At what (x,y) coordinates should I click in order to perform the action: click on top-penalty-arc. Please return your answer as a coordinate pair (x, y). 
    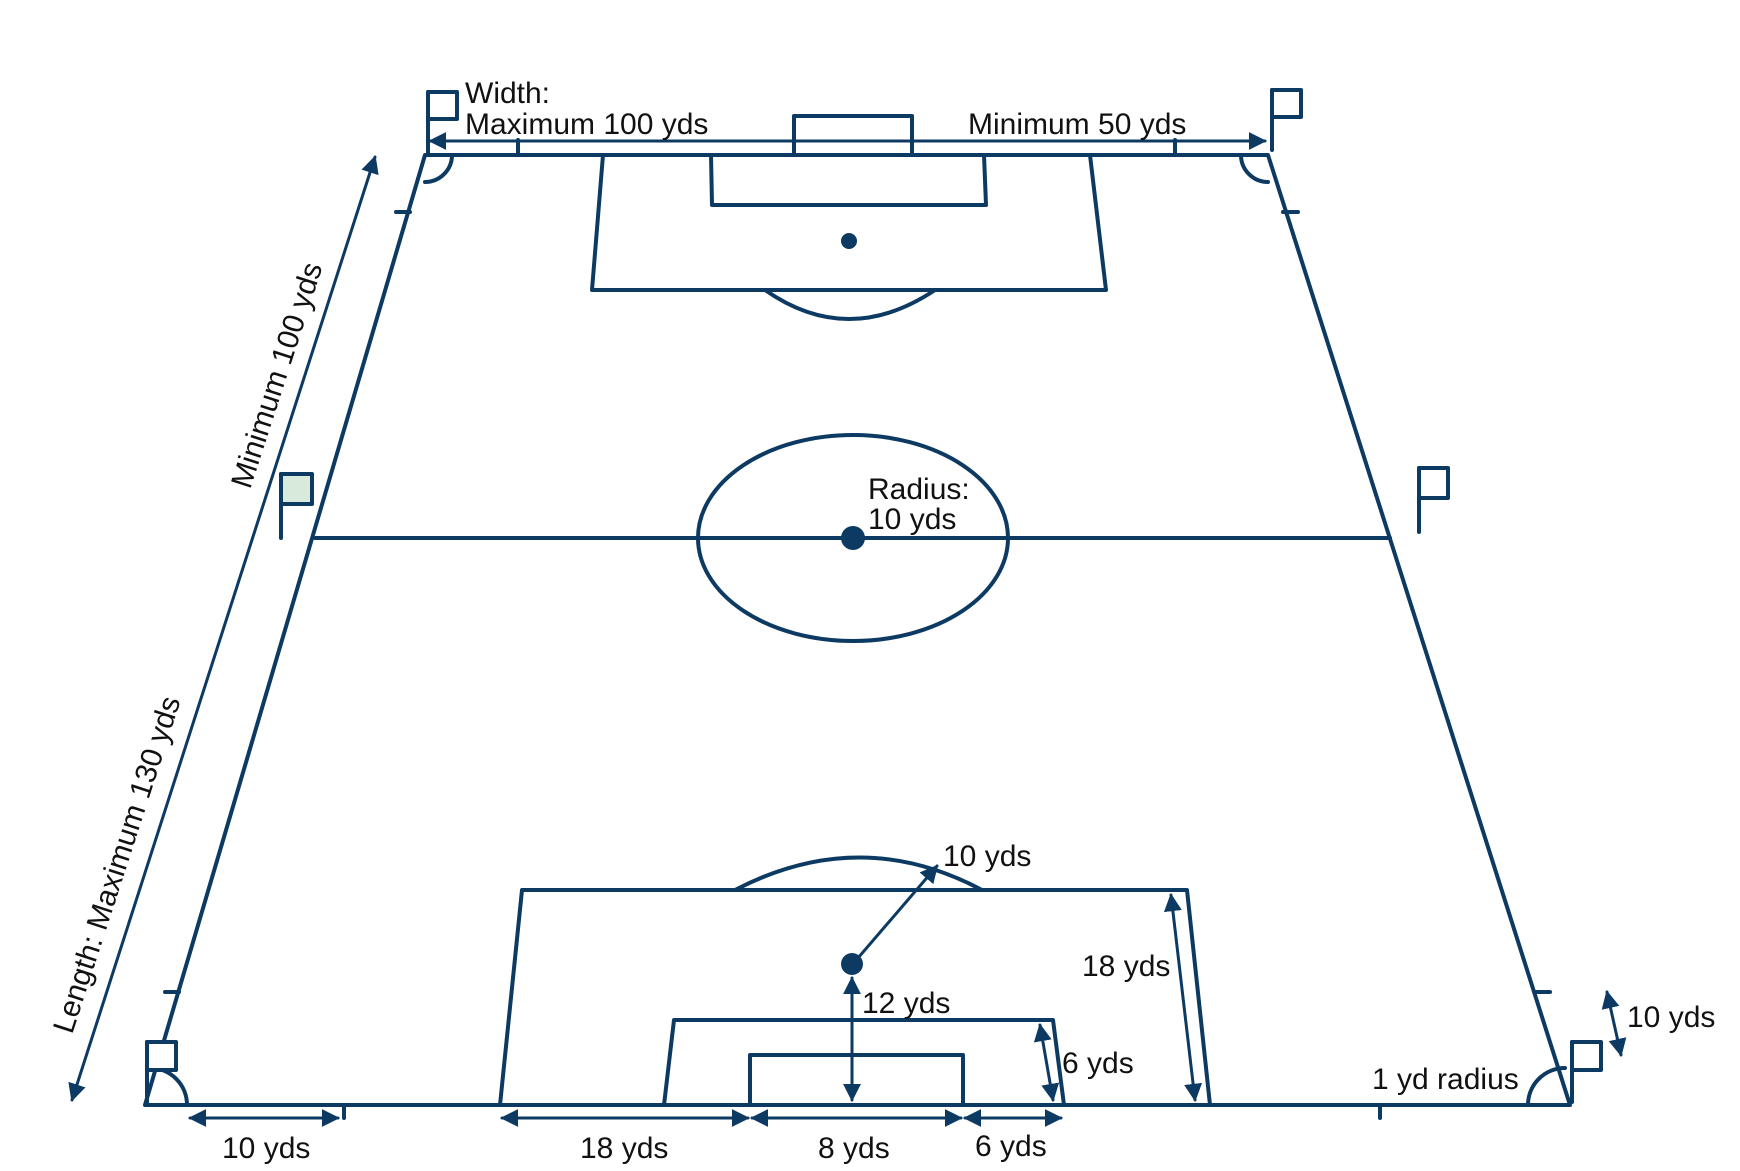
    Looking at the image, I should click on (850, 304).